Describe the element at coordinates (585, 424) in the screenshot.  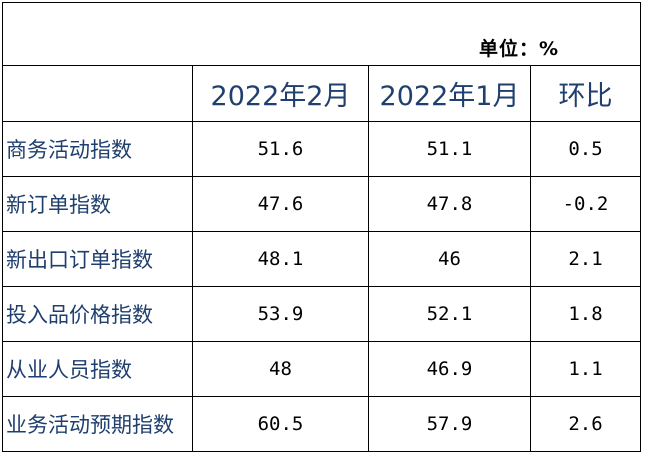
I see `value-mom: 2.6` at that location.